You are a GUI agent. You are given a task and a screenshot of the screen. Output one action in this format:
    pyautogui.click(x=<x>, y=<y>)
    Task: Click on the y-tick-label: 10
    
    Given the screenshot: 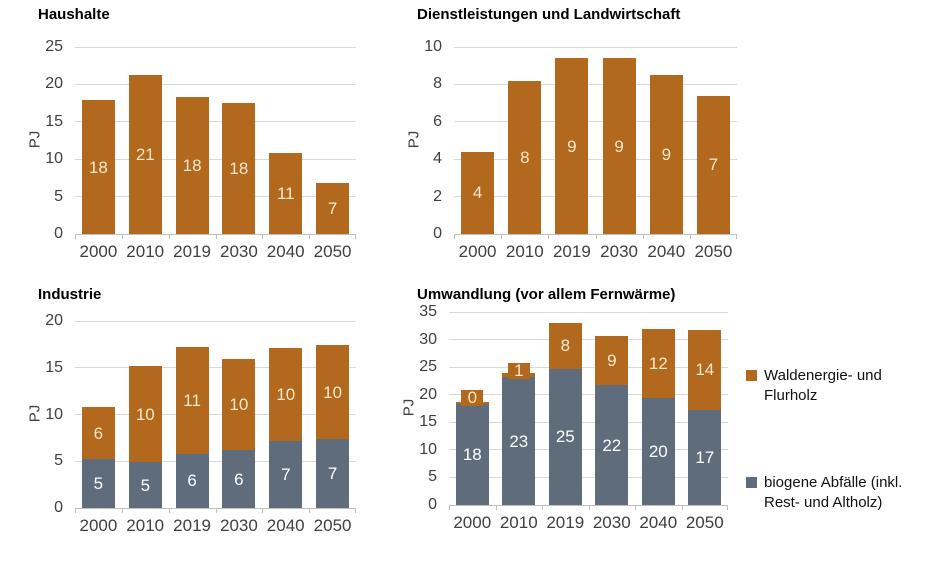 What is the action you would take?
    pyautogui.click(x=428, y=449)
    